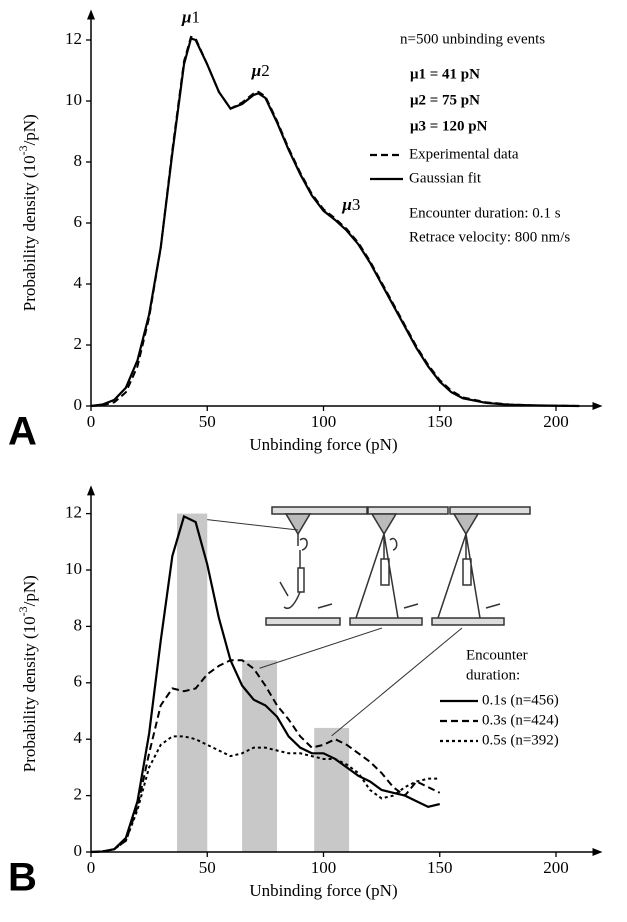  Describe the element at coordinates (22, 878) in the screenshot. I see `panel-label: B` at that location.